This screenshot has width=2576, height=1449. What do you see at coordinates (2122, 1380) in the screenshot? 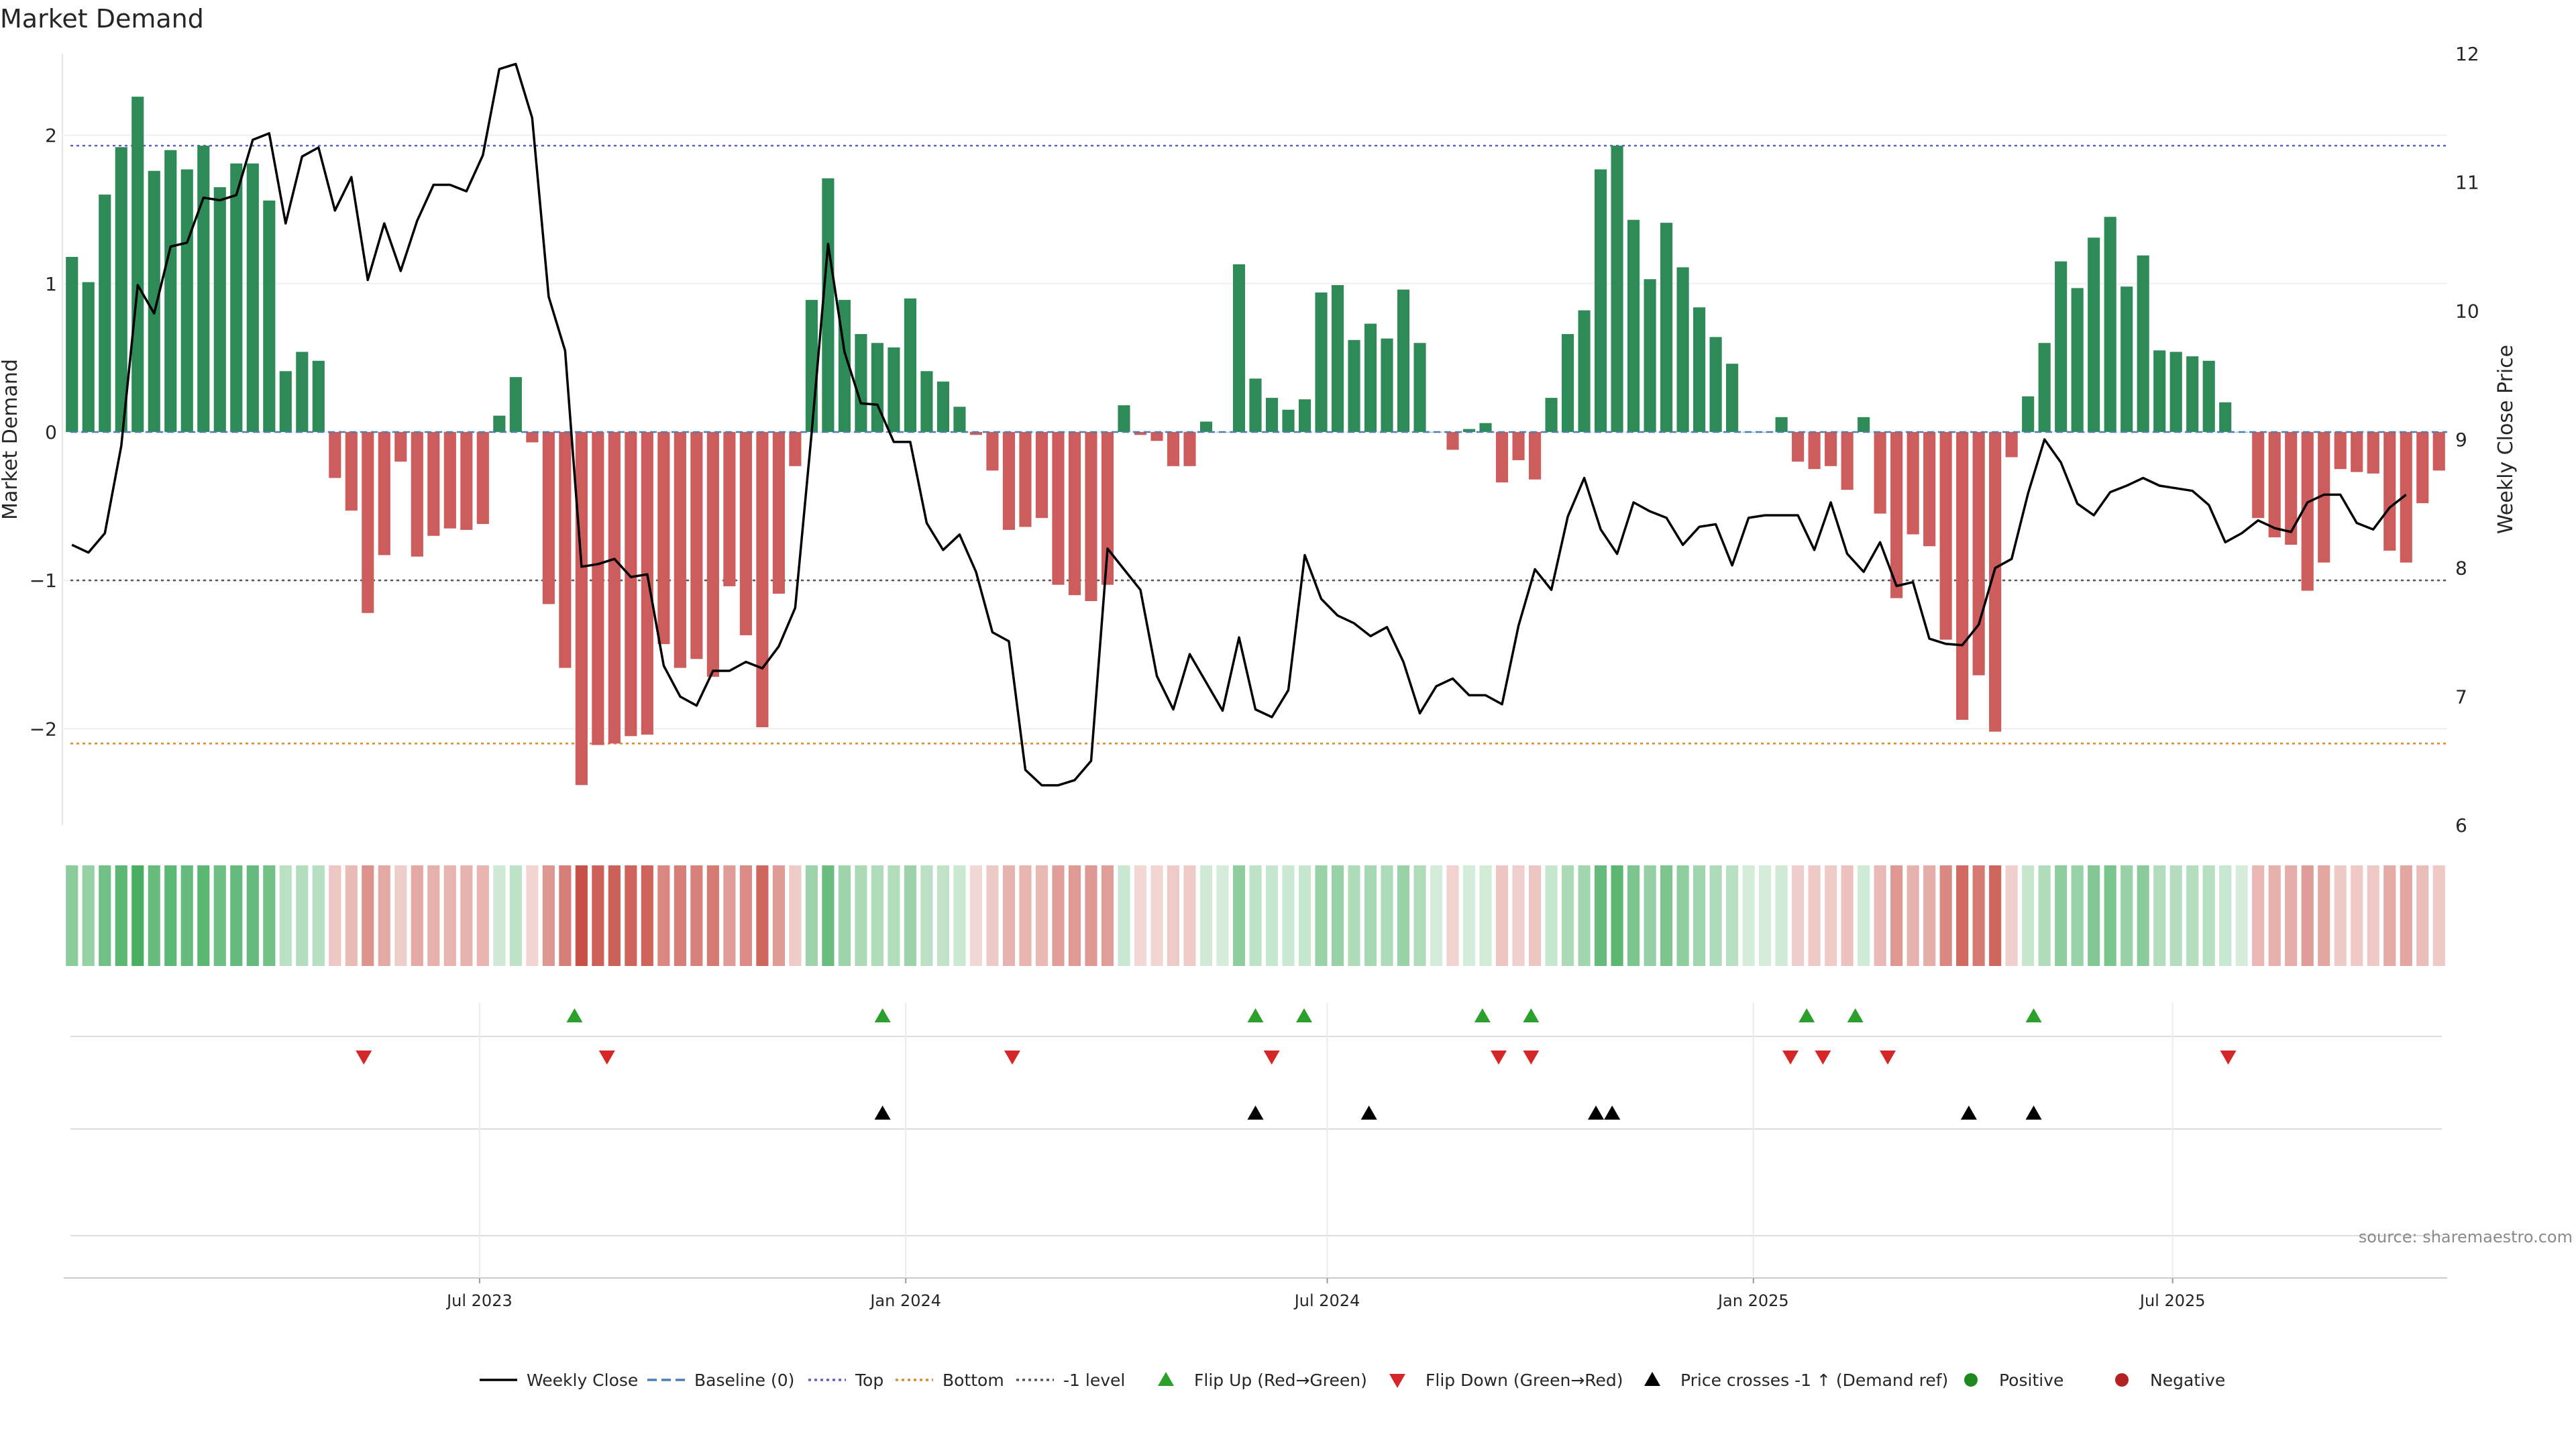
I see `legend-swatch-dot` at bounding box center [2122, 1380].